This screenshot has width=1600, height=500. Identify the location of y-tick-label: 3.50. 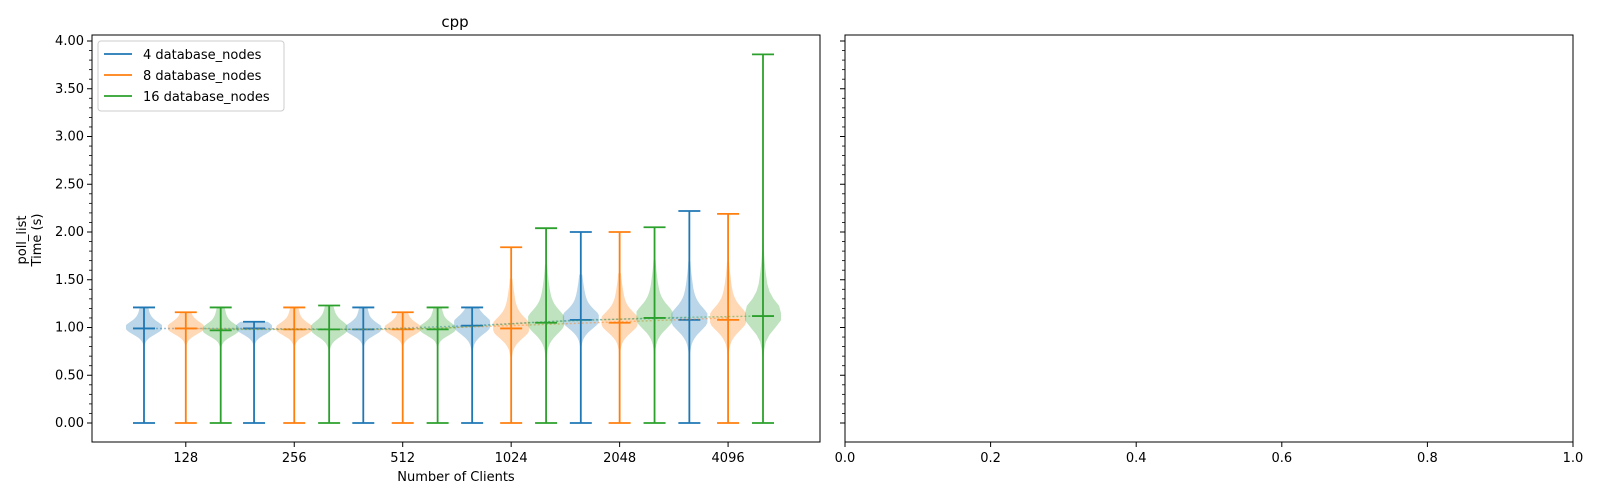
(69, 89).